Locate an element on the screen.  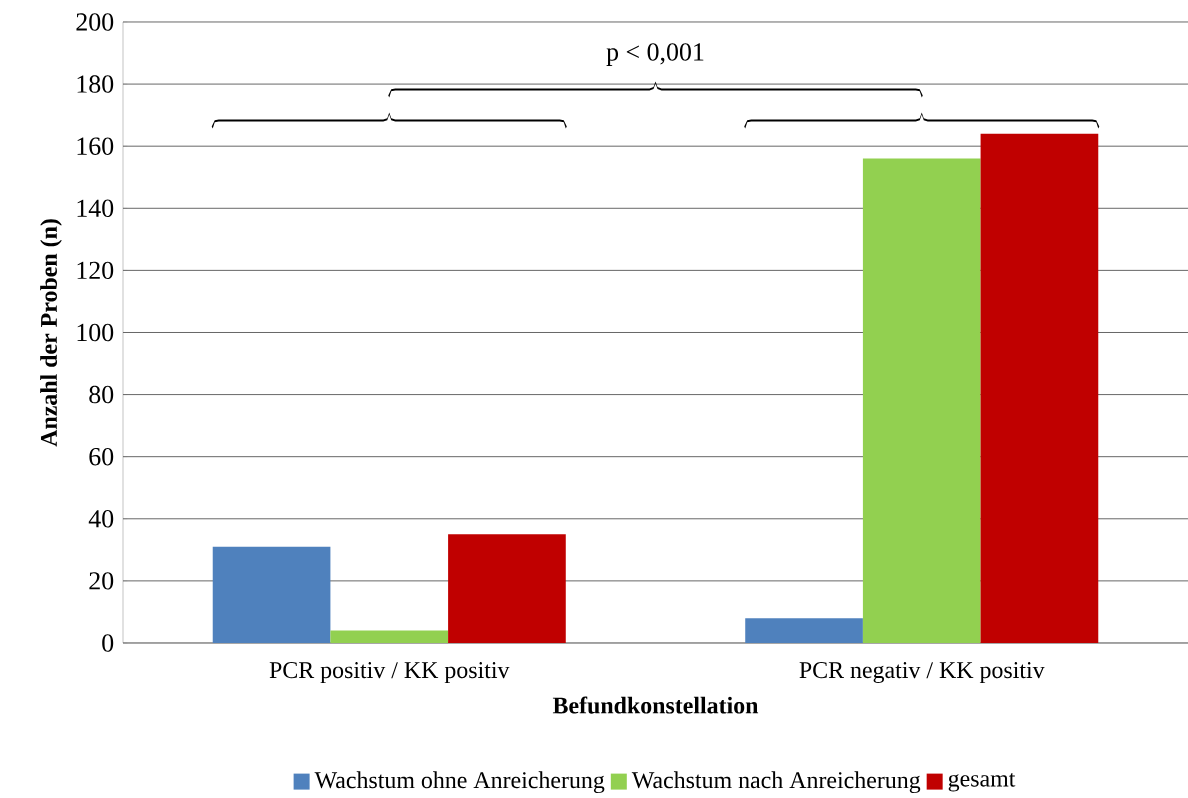
annotation: p < 0,001 is located at coordinates (655, 54).